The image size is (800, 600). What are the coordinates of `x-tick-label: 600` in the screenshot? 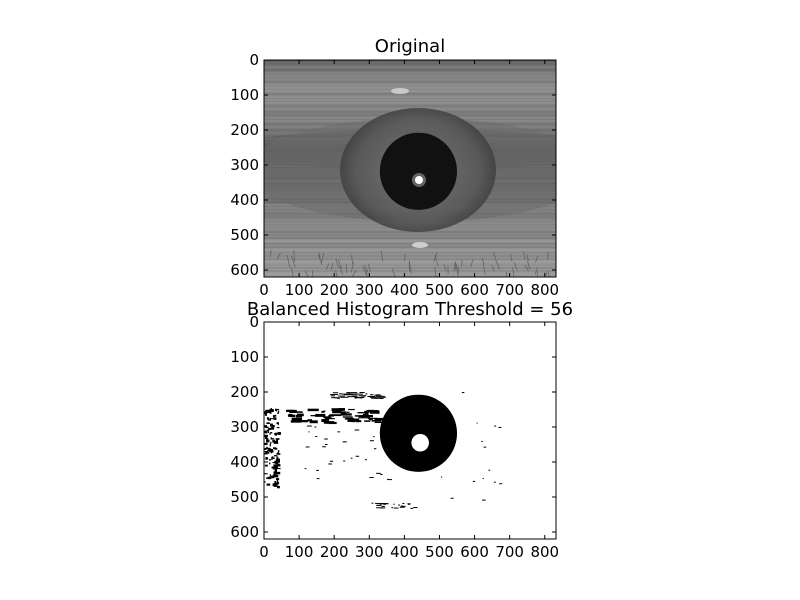 It's located at (474, 290).